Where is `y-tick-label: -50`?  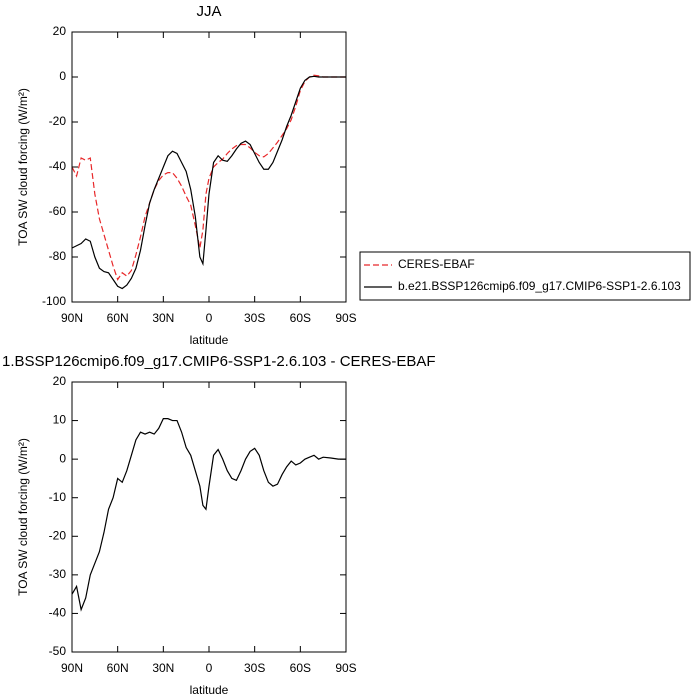
y-tick-label: -50 is located at coordinates (58, 651).